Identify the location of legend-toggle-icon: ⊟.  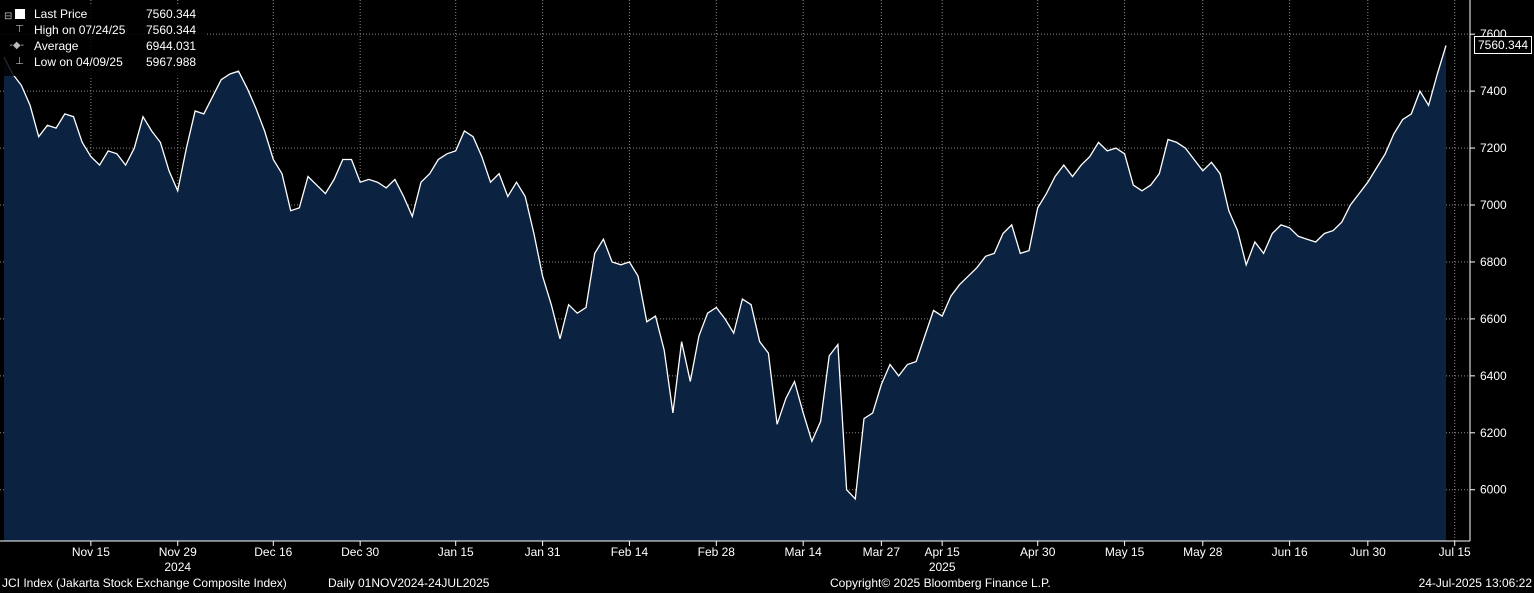
(18, 14).